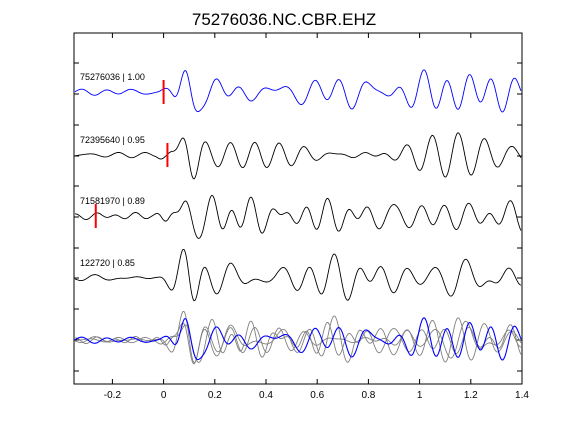 This screenshot has width=576, height=432. Describe the element at coordinates (112, 201) in the screenshot. I see `trace-label: 71581970 | 0.89` at that location.